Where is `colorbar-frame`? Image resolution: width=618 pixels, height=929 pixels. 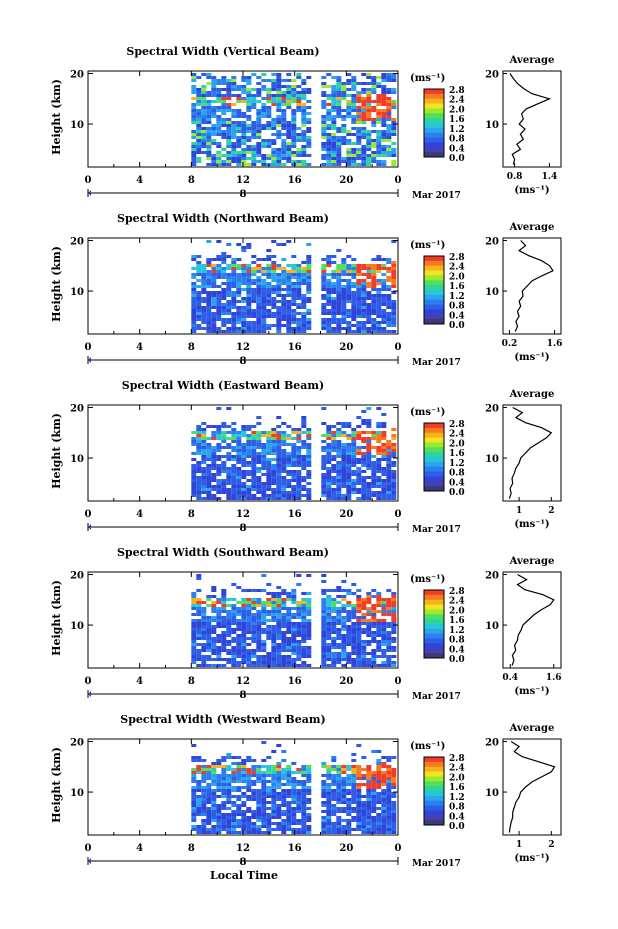
colorbar-frame is located at coordinates (434, 123).